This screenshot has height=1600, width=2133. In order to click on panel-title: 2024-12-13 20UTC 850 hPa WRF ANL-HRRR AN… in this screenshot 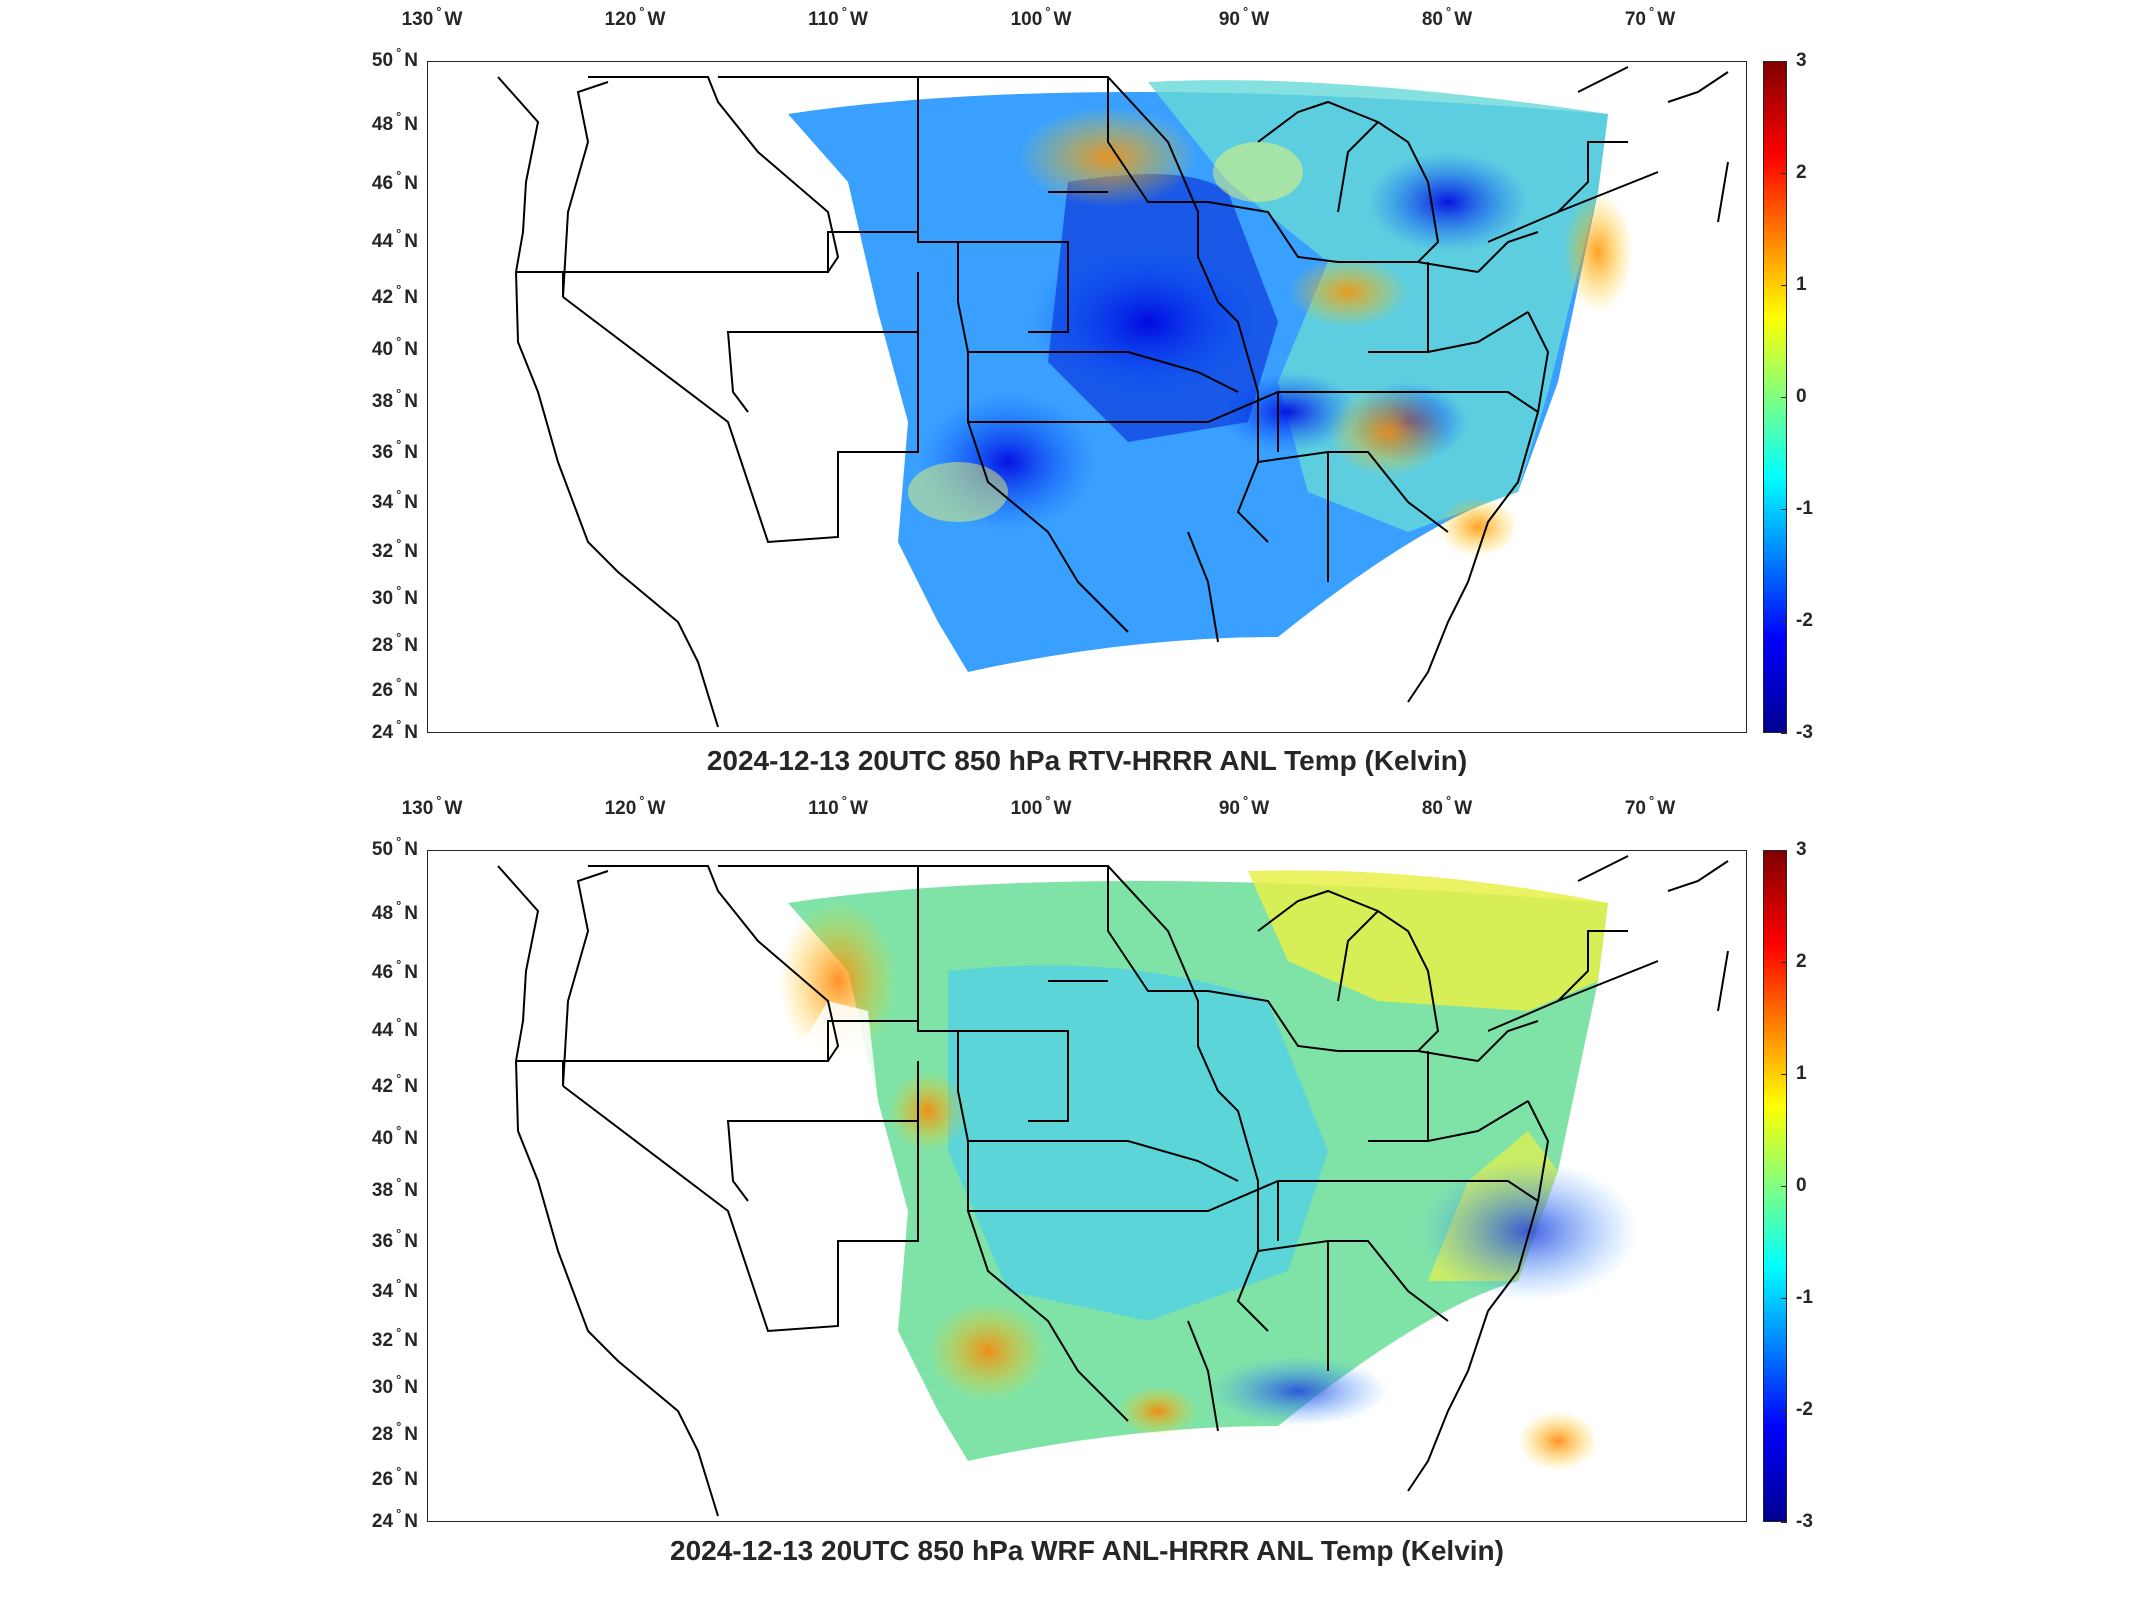, I will do `click(1087, 1550)`.